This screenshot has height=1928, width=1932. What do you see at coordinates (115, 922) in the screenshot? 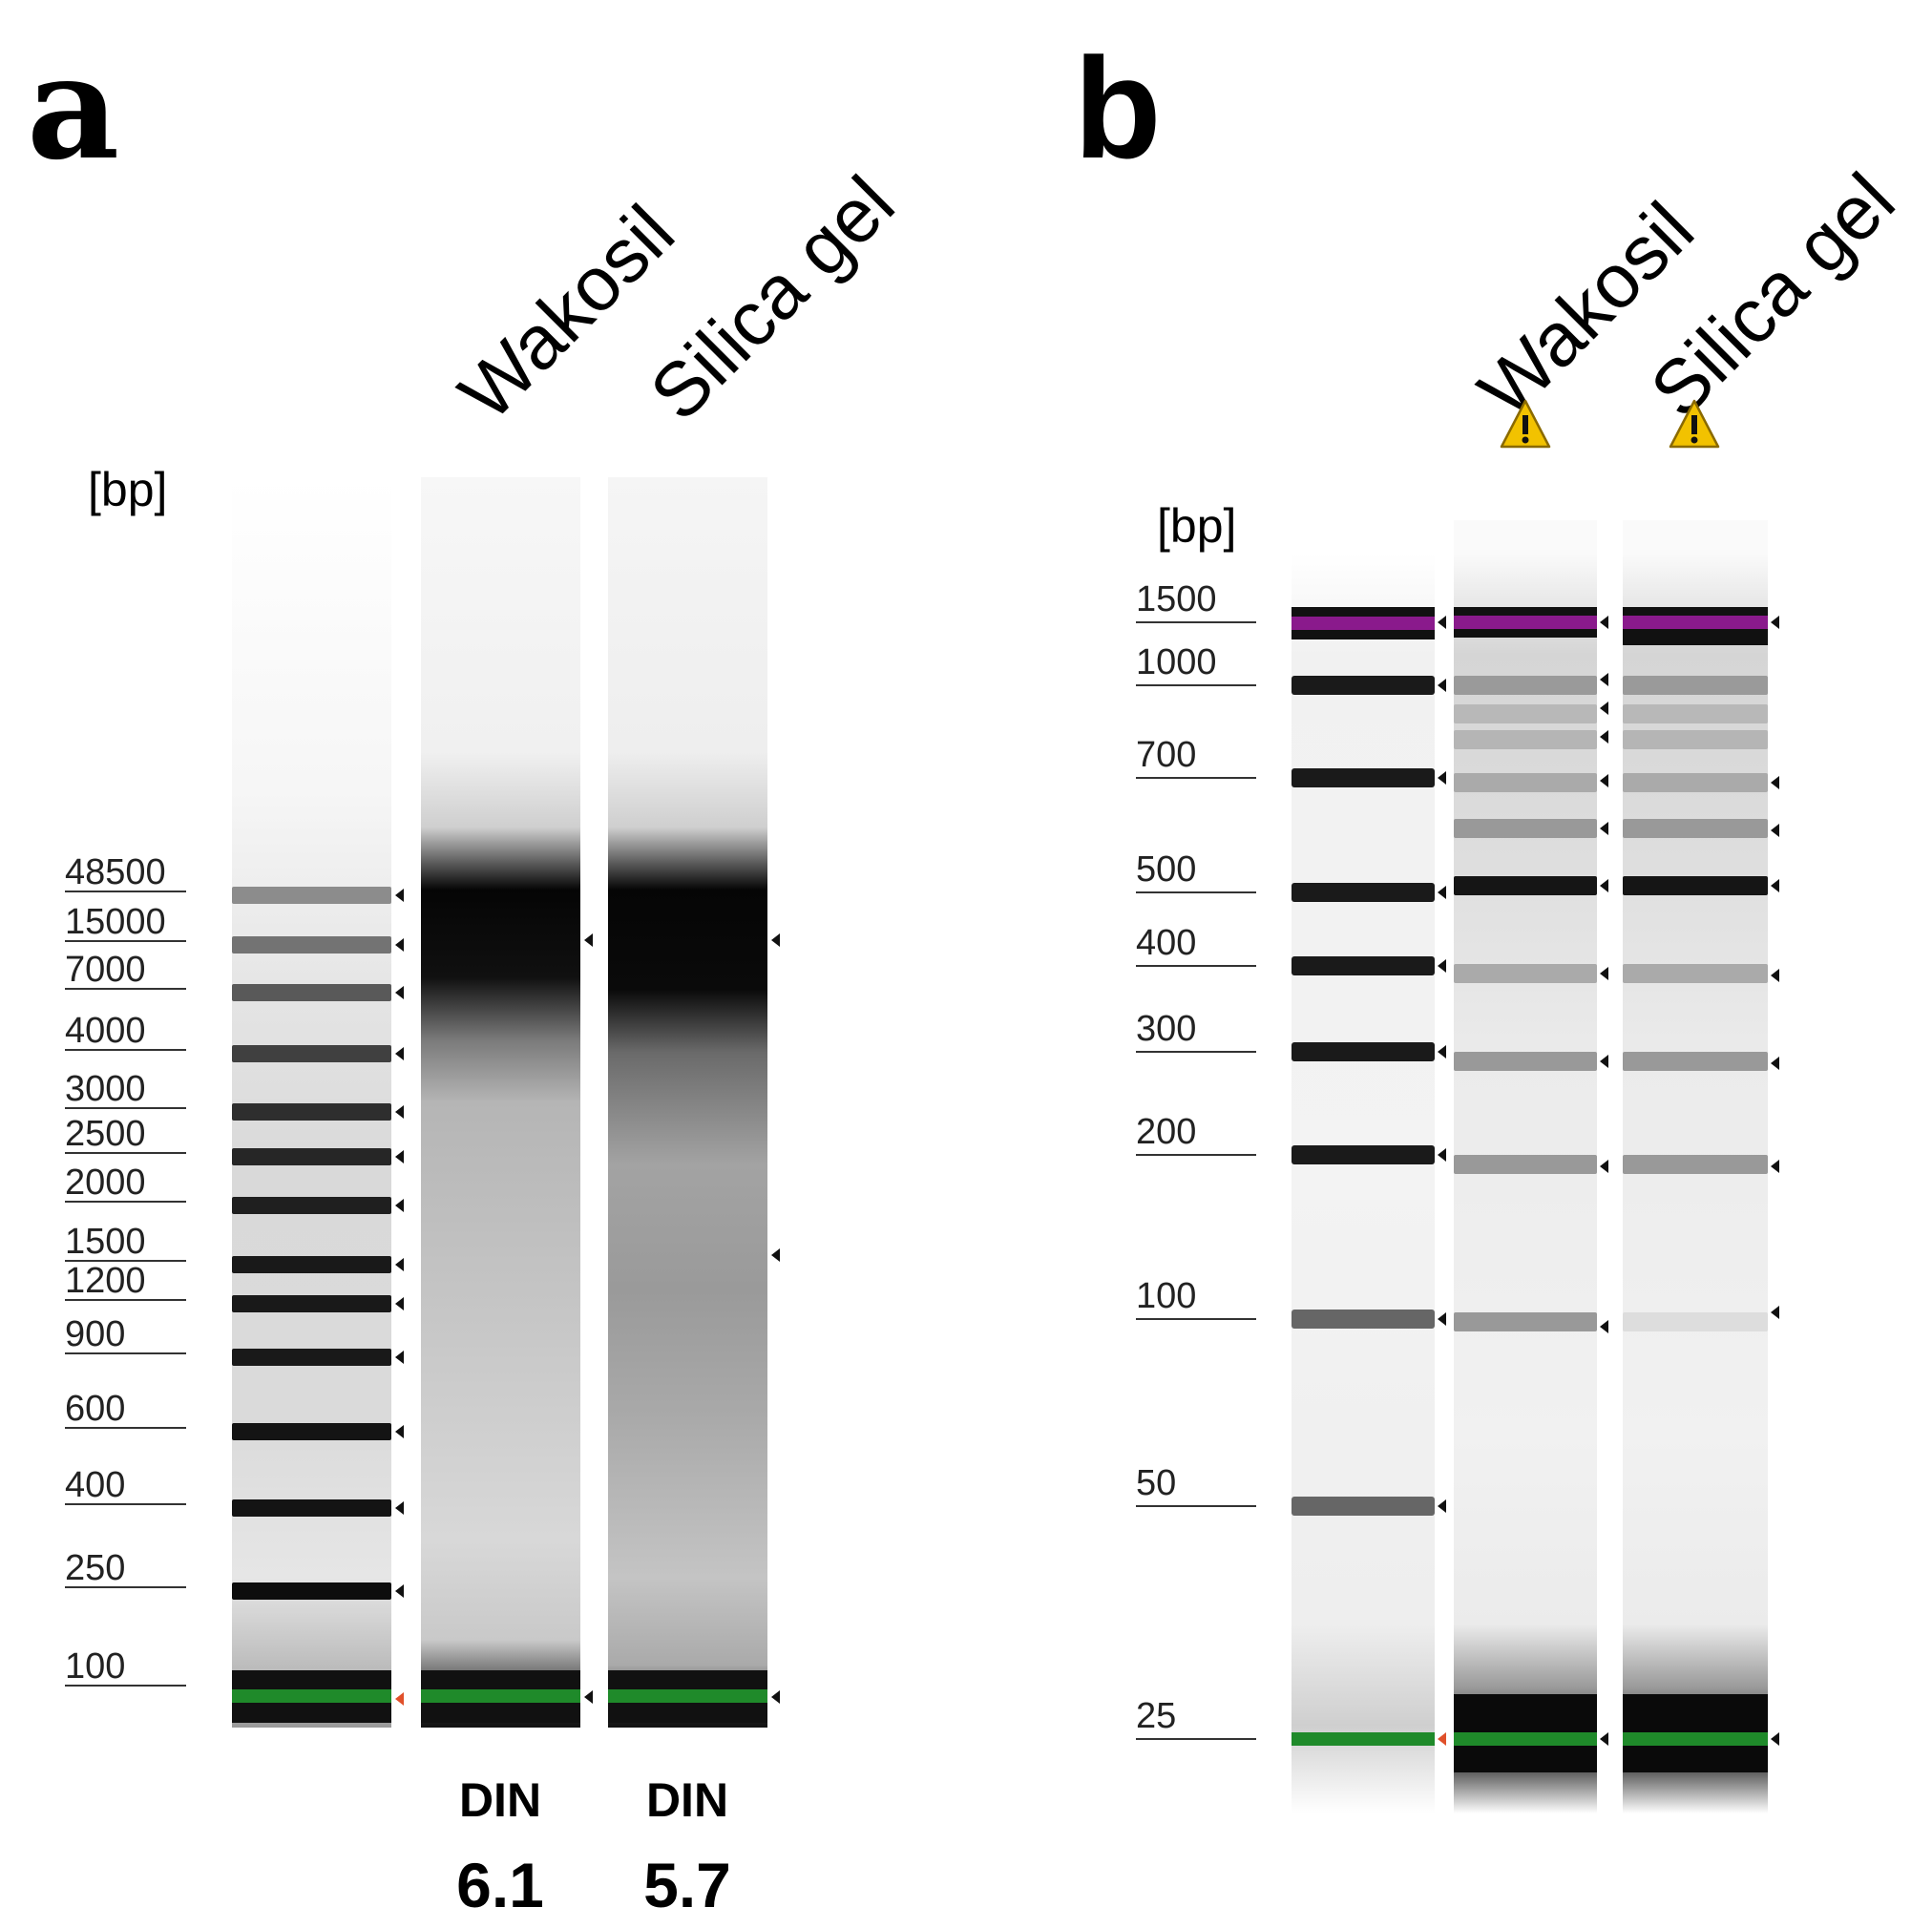
I see `ladder-size-label: 15000` at bounding box center [115, 922].